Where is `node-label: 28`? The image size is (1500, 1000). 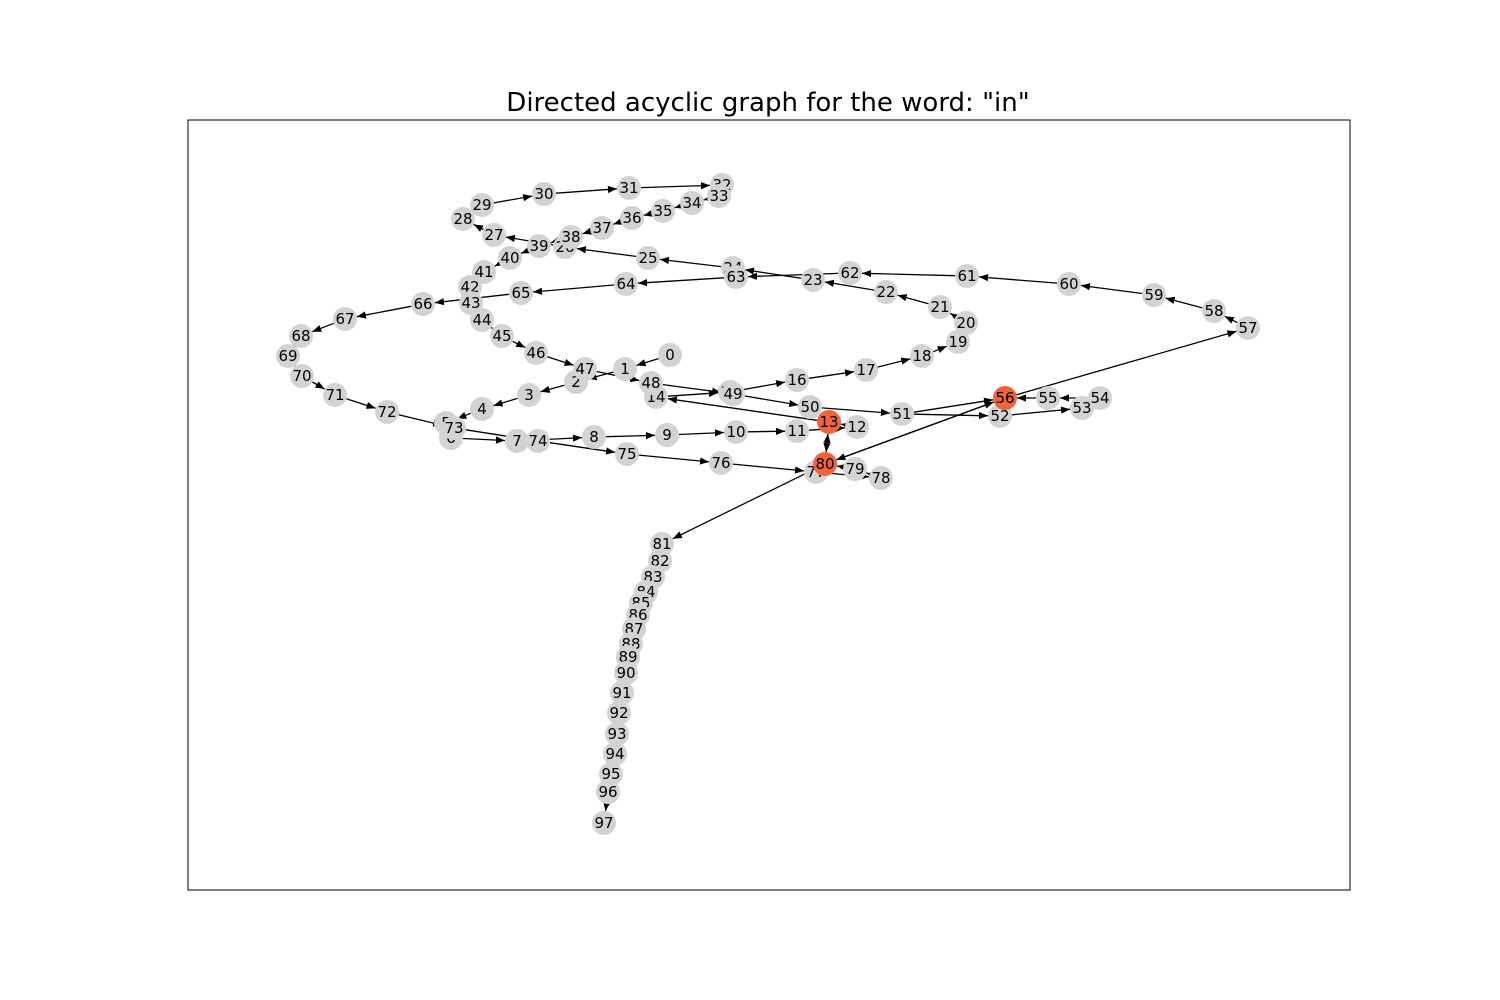 node-label: 28 is located at coordinates (462, 219).